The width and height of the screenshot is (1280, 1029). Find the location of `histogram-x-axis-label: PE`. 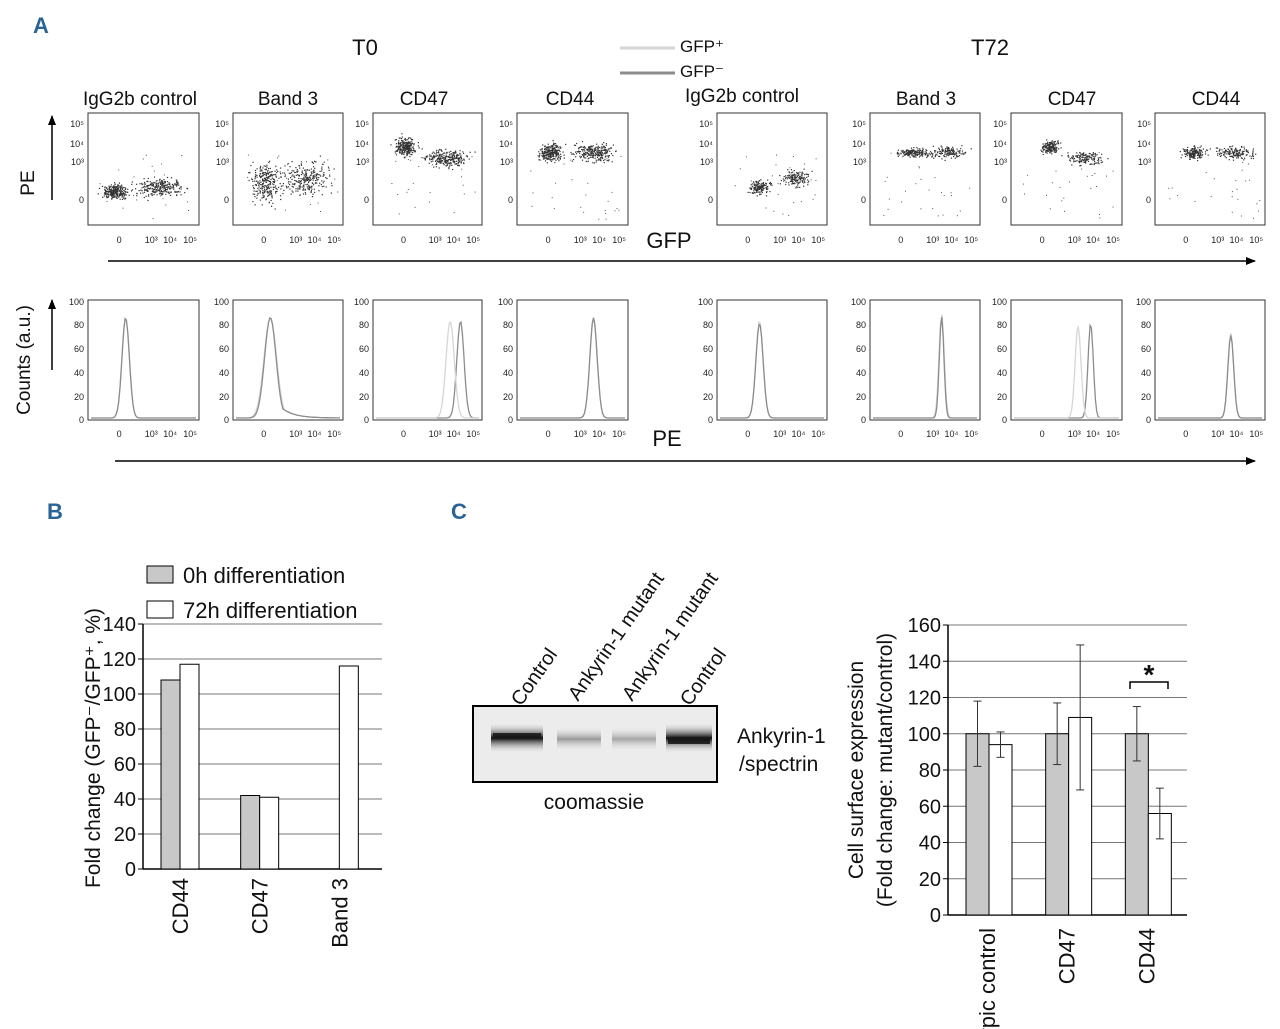

histogram-x-axis-label: PE is located at coordinates (666, 438).